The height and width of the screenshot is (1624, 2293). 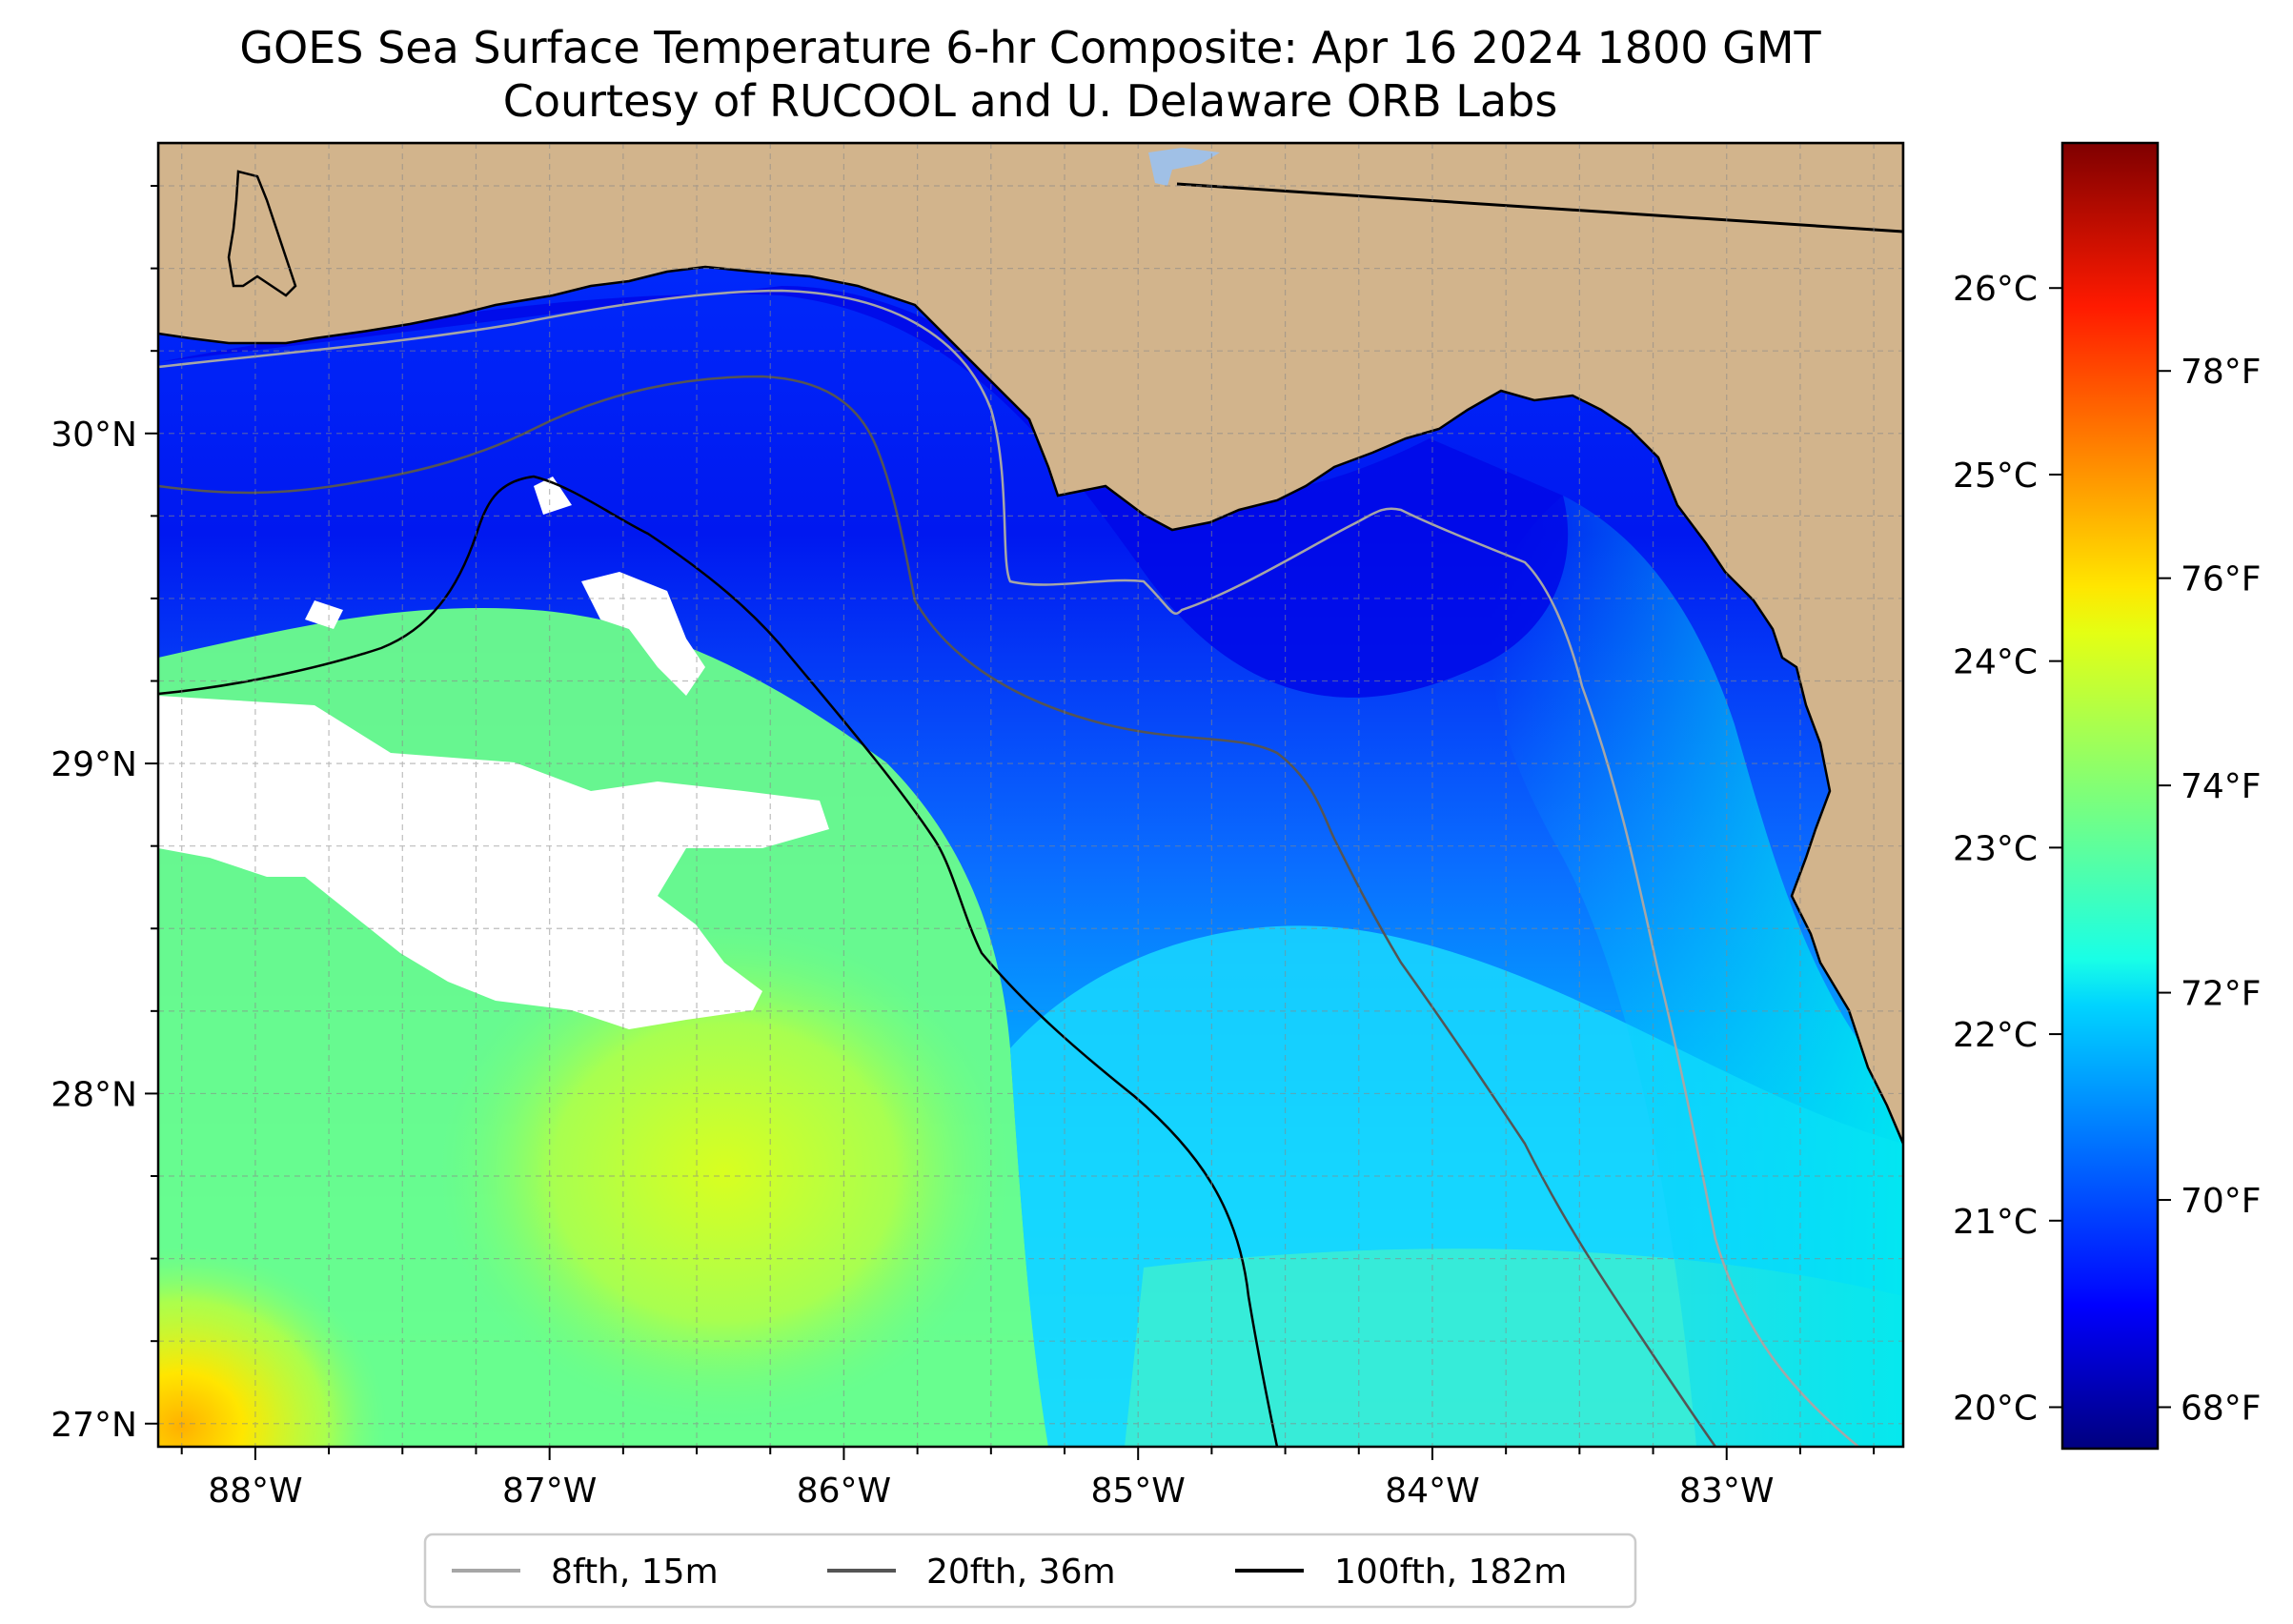 I want to click on celsius-tick-label: 21°C, so click(x=1996, y=1222).